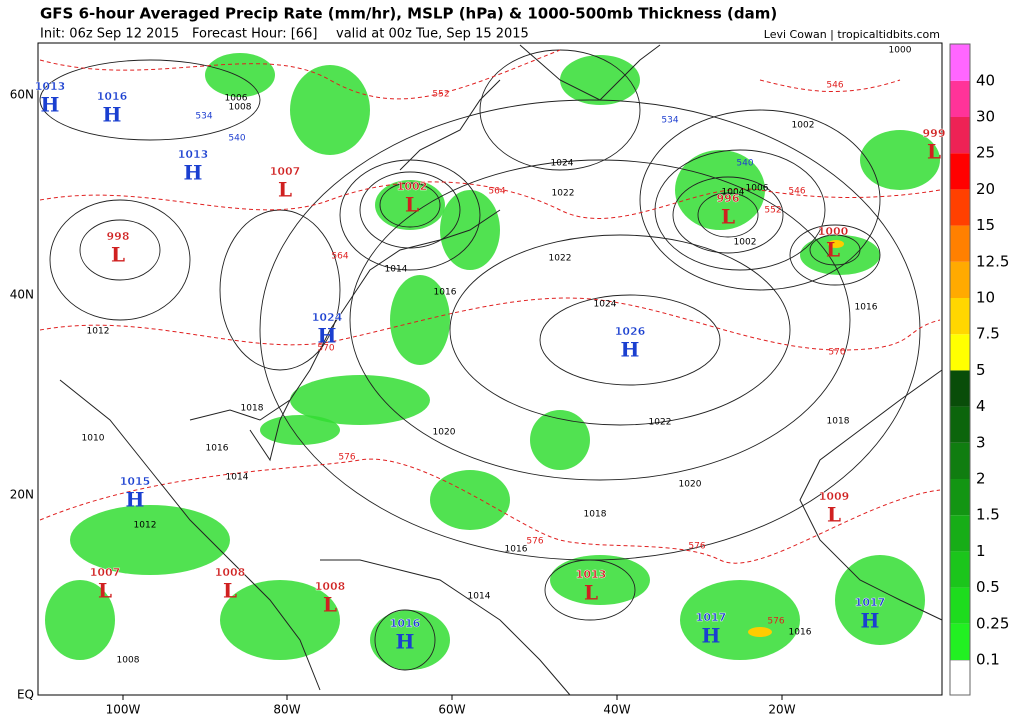 The width and height of the screenshot is (1024, 722). What do you see at coordinates (123, 710) in the screenshot?
I see `lon-label: 100W` at bounding box center [123, 710].